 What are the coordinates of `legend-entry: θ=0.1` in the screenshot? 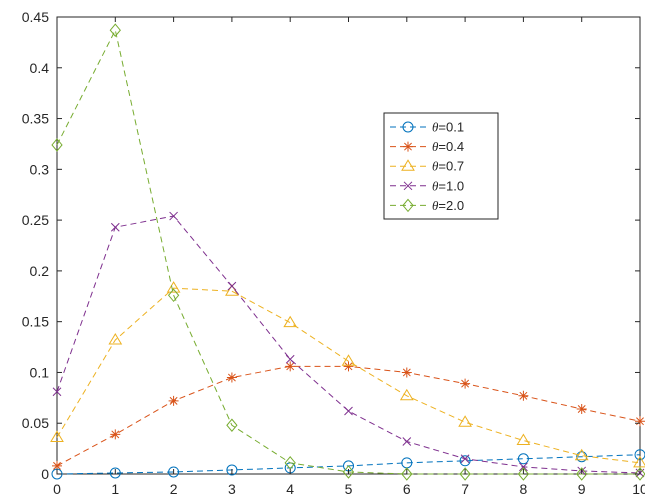 It's located at (427, 127).